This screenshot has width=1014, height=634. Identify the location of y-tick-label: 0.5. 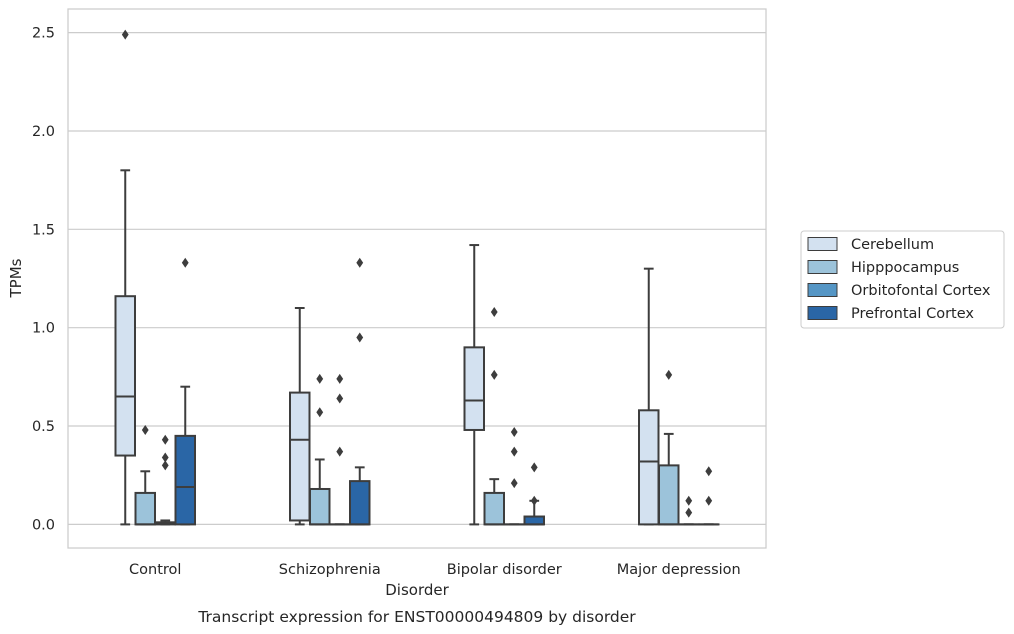
(43, 427).